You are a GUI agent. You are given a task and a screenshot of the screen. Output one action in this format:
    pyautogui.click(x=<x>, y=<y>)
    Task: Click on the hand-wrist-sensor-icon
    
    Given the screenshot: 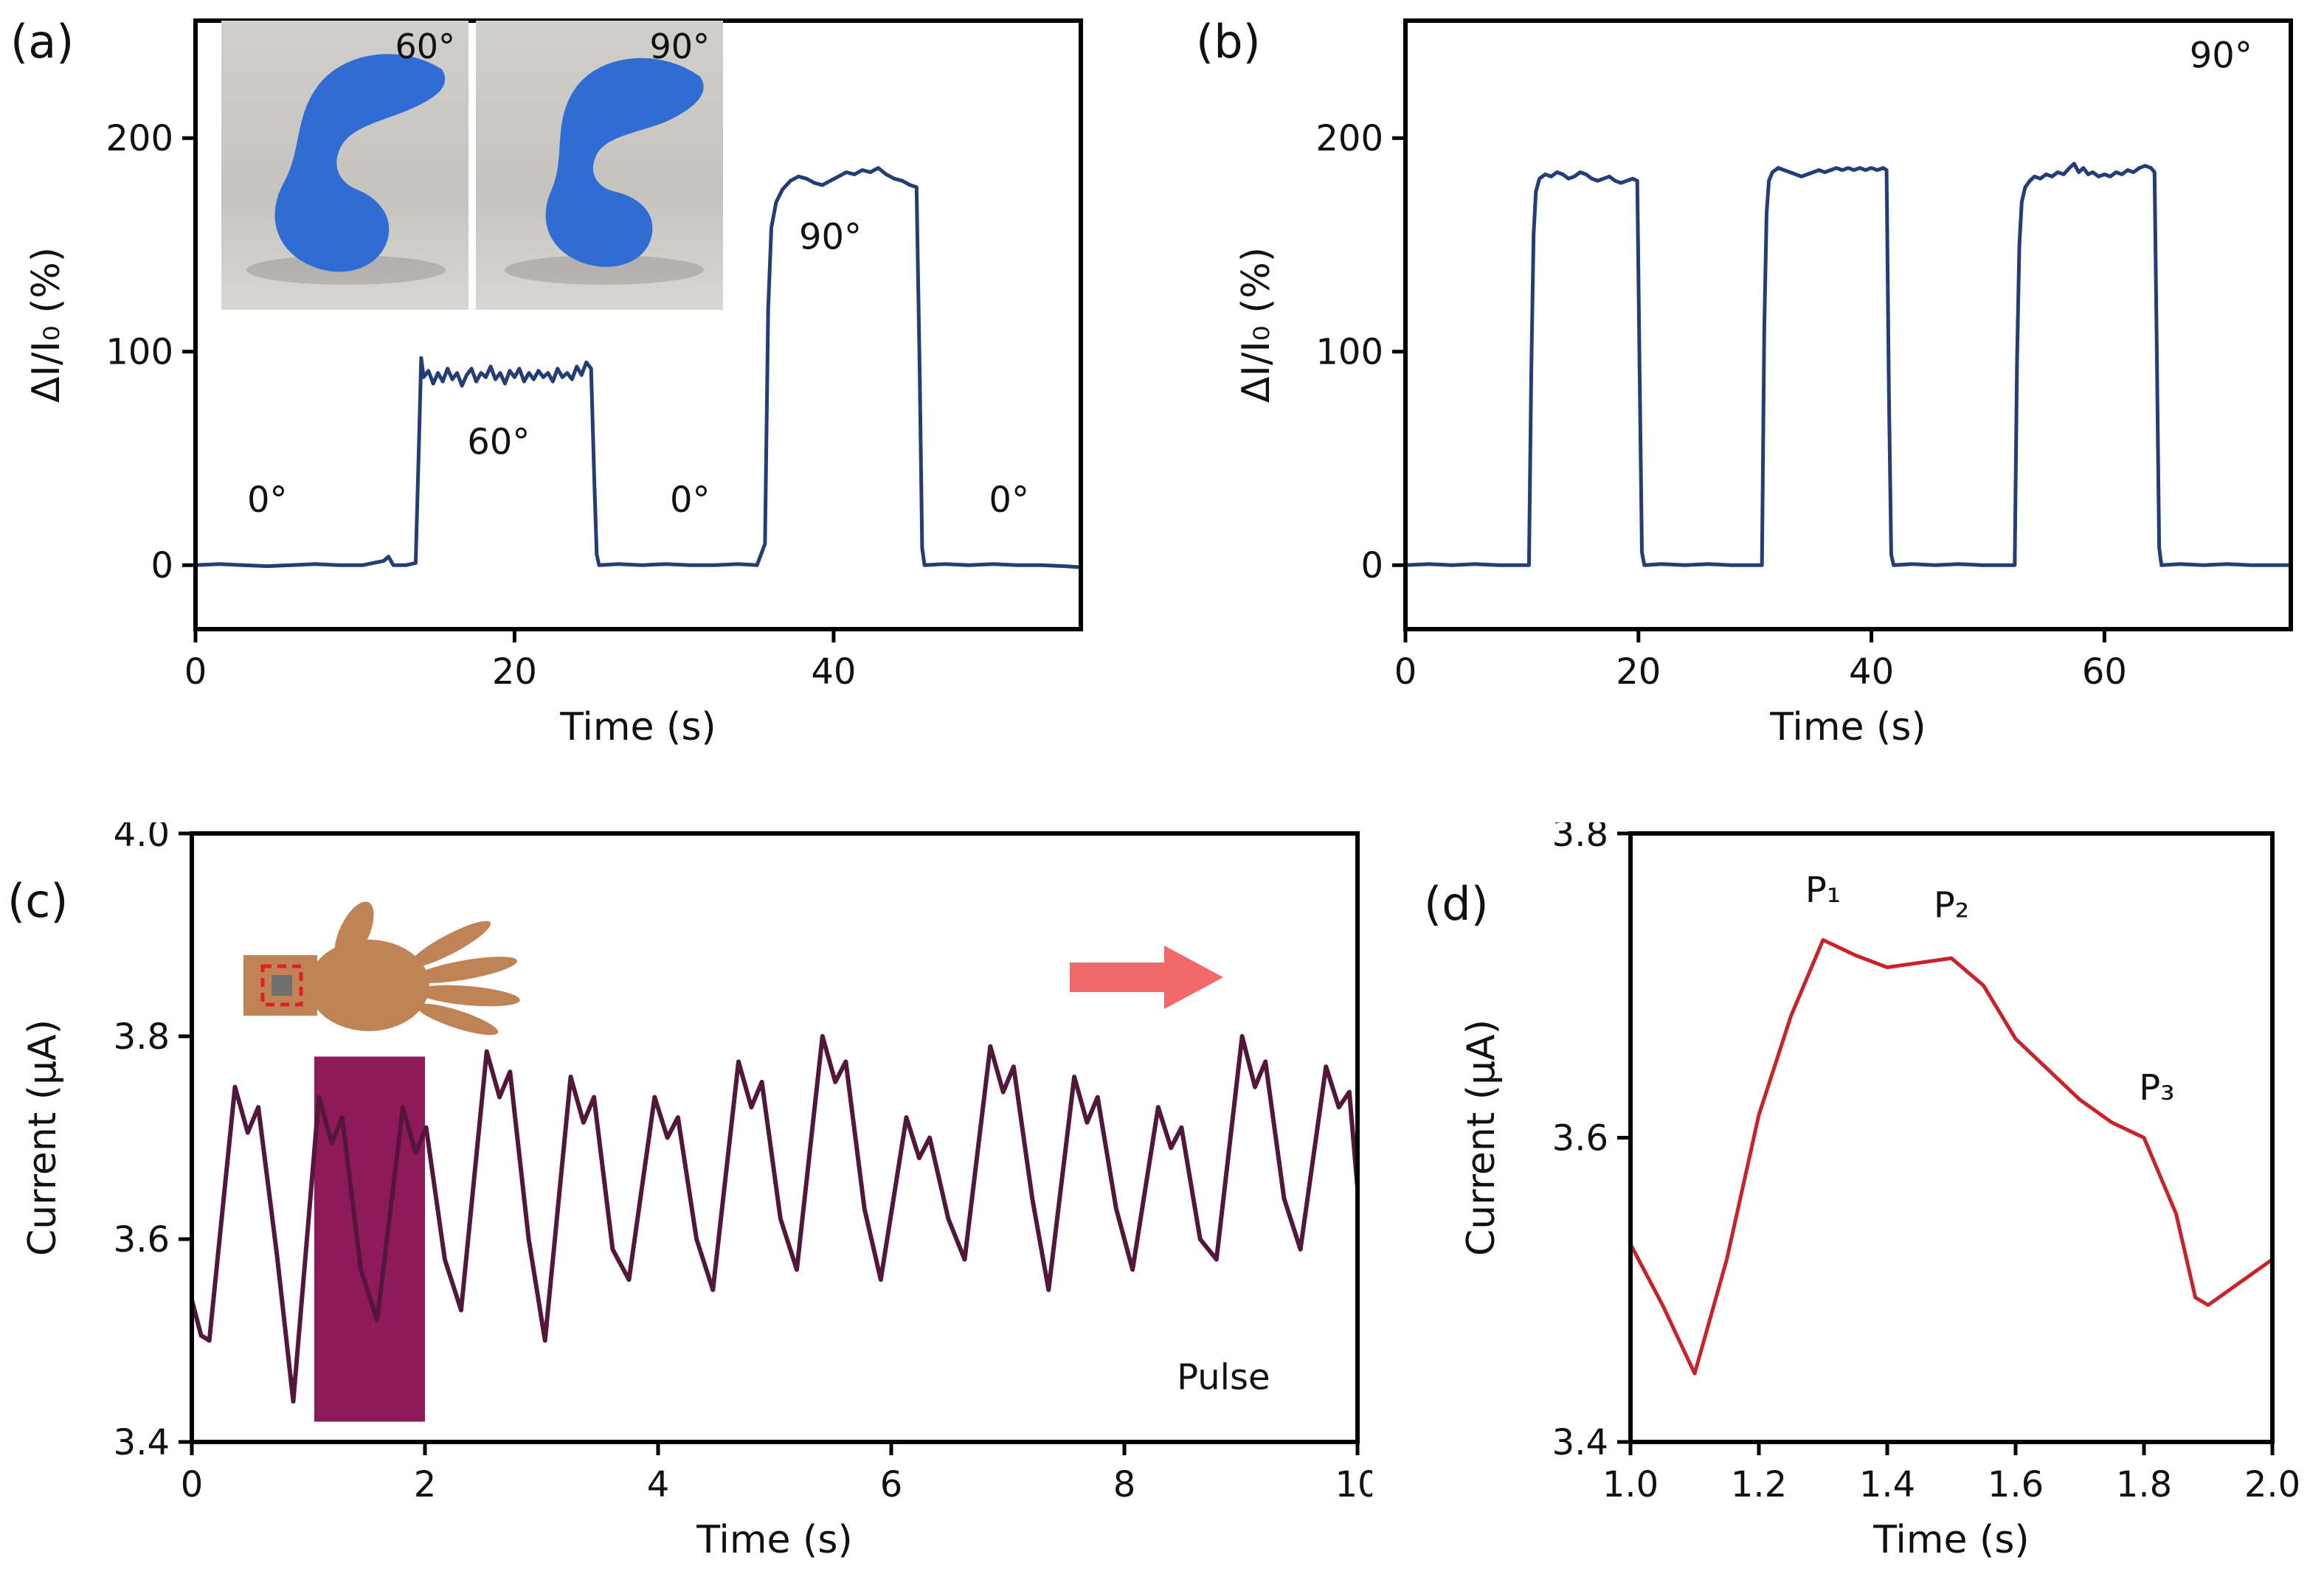 What is the action you would take?
    pyautogui.click(x=381, y=968)
    